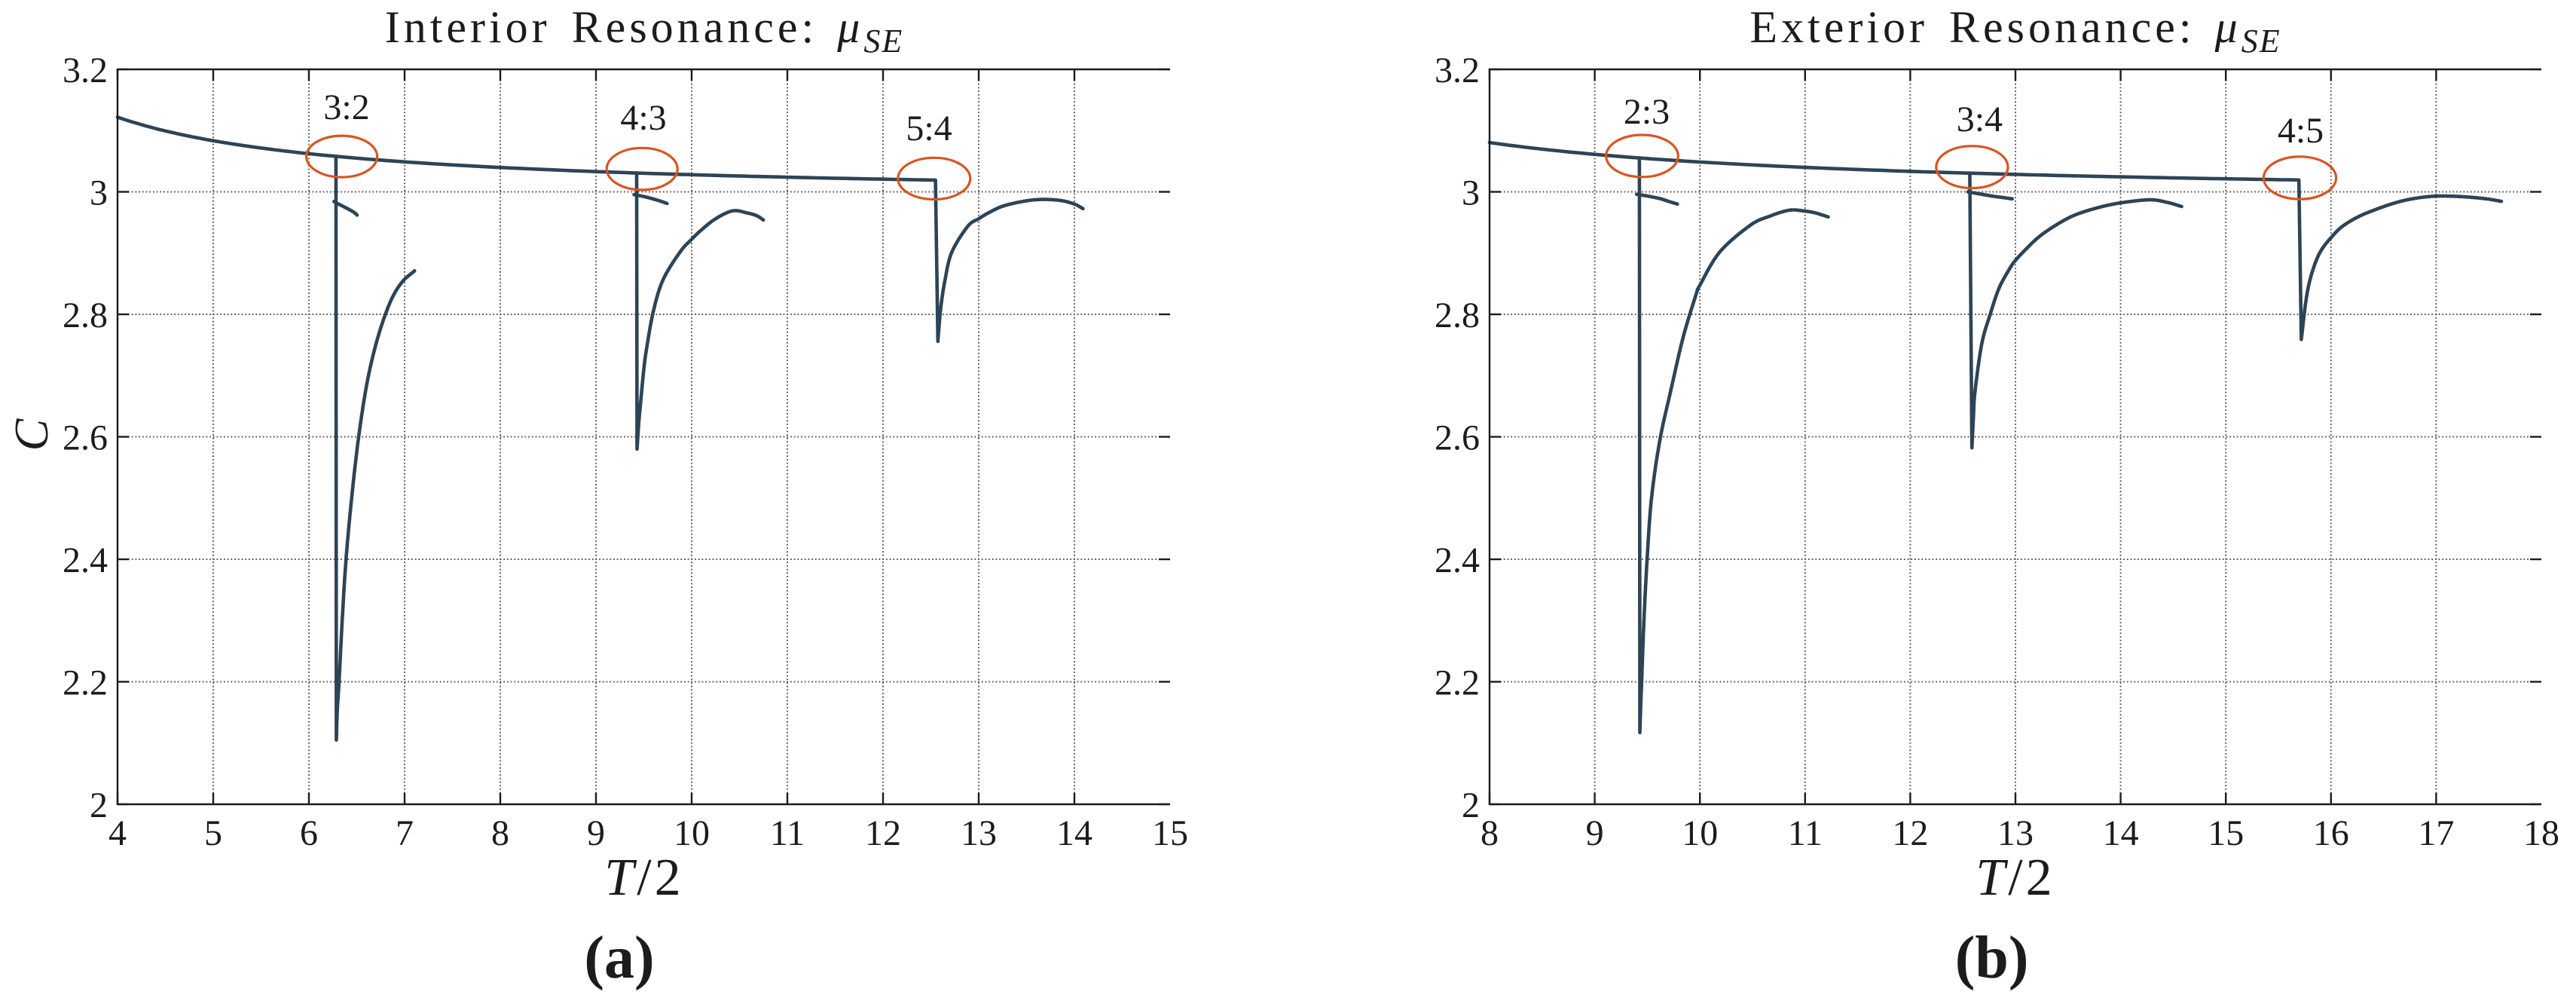 This screenshot has height=1004, width=2576. What do you see at coordinates (2301, 131) in the screenshot?
I see `svg-text: 4:5` at bounding box center [2301, 131].